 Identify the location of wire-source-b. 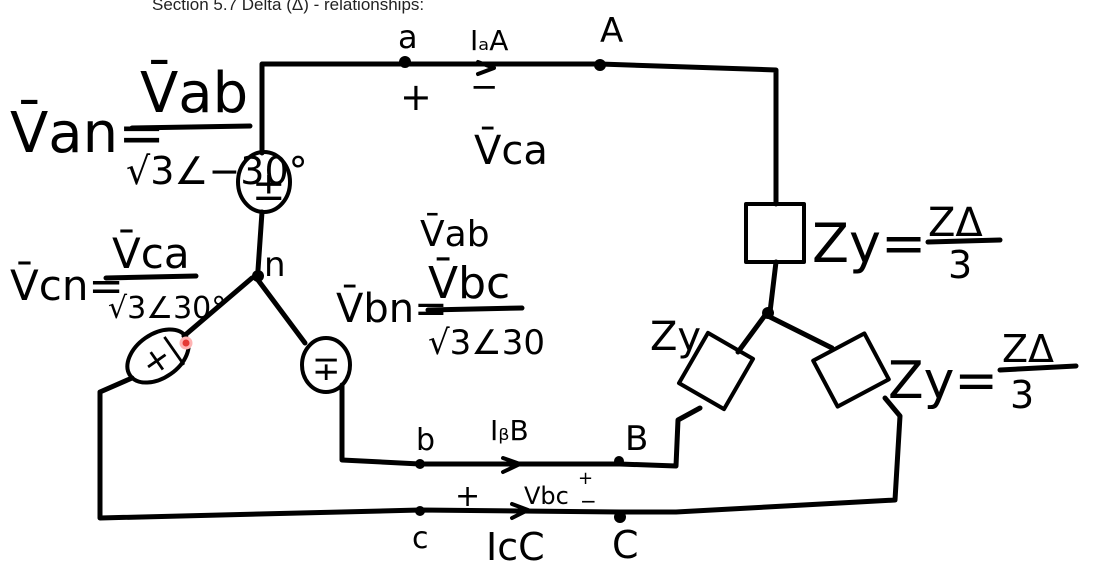
(281, 311).